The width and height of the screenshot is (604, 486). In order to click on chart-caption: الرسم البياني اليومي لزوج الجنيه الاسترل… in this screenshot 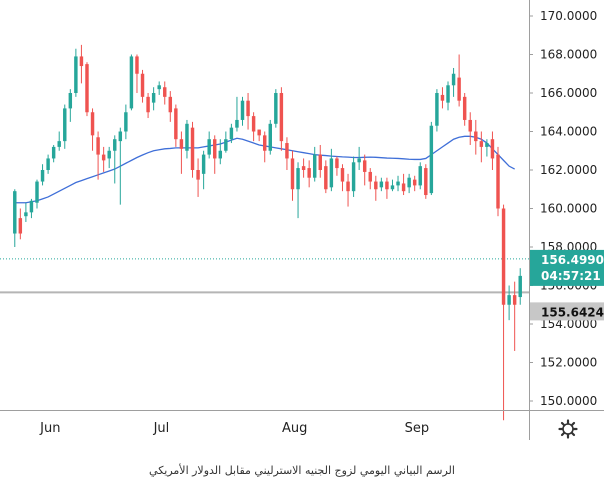, I will do `click(302, 470)`.